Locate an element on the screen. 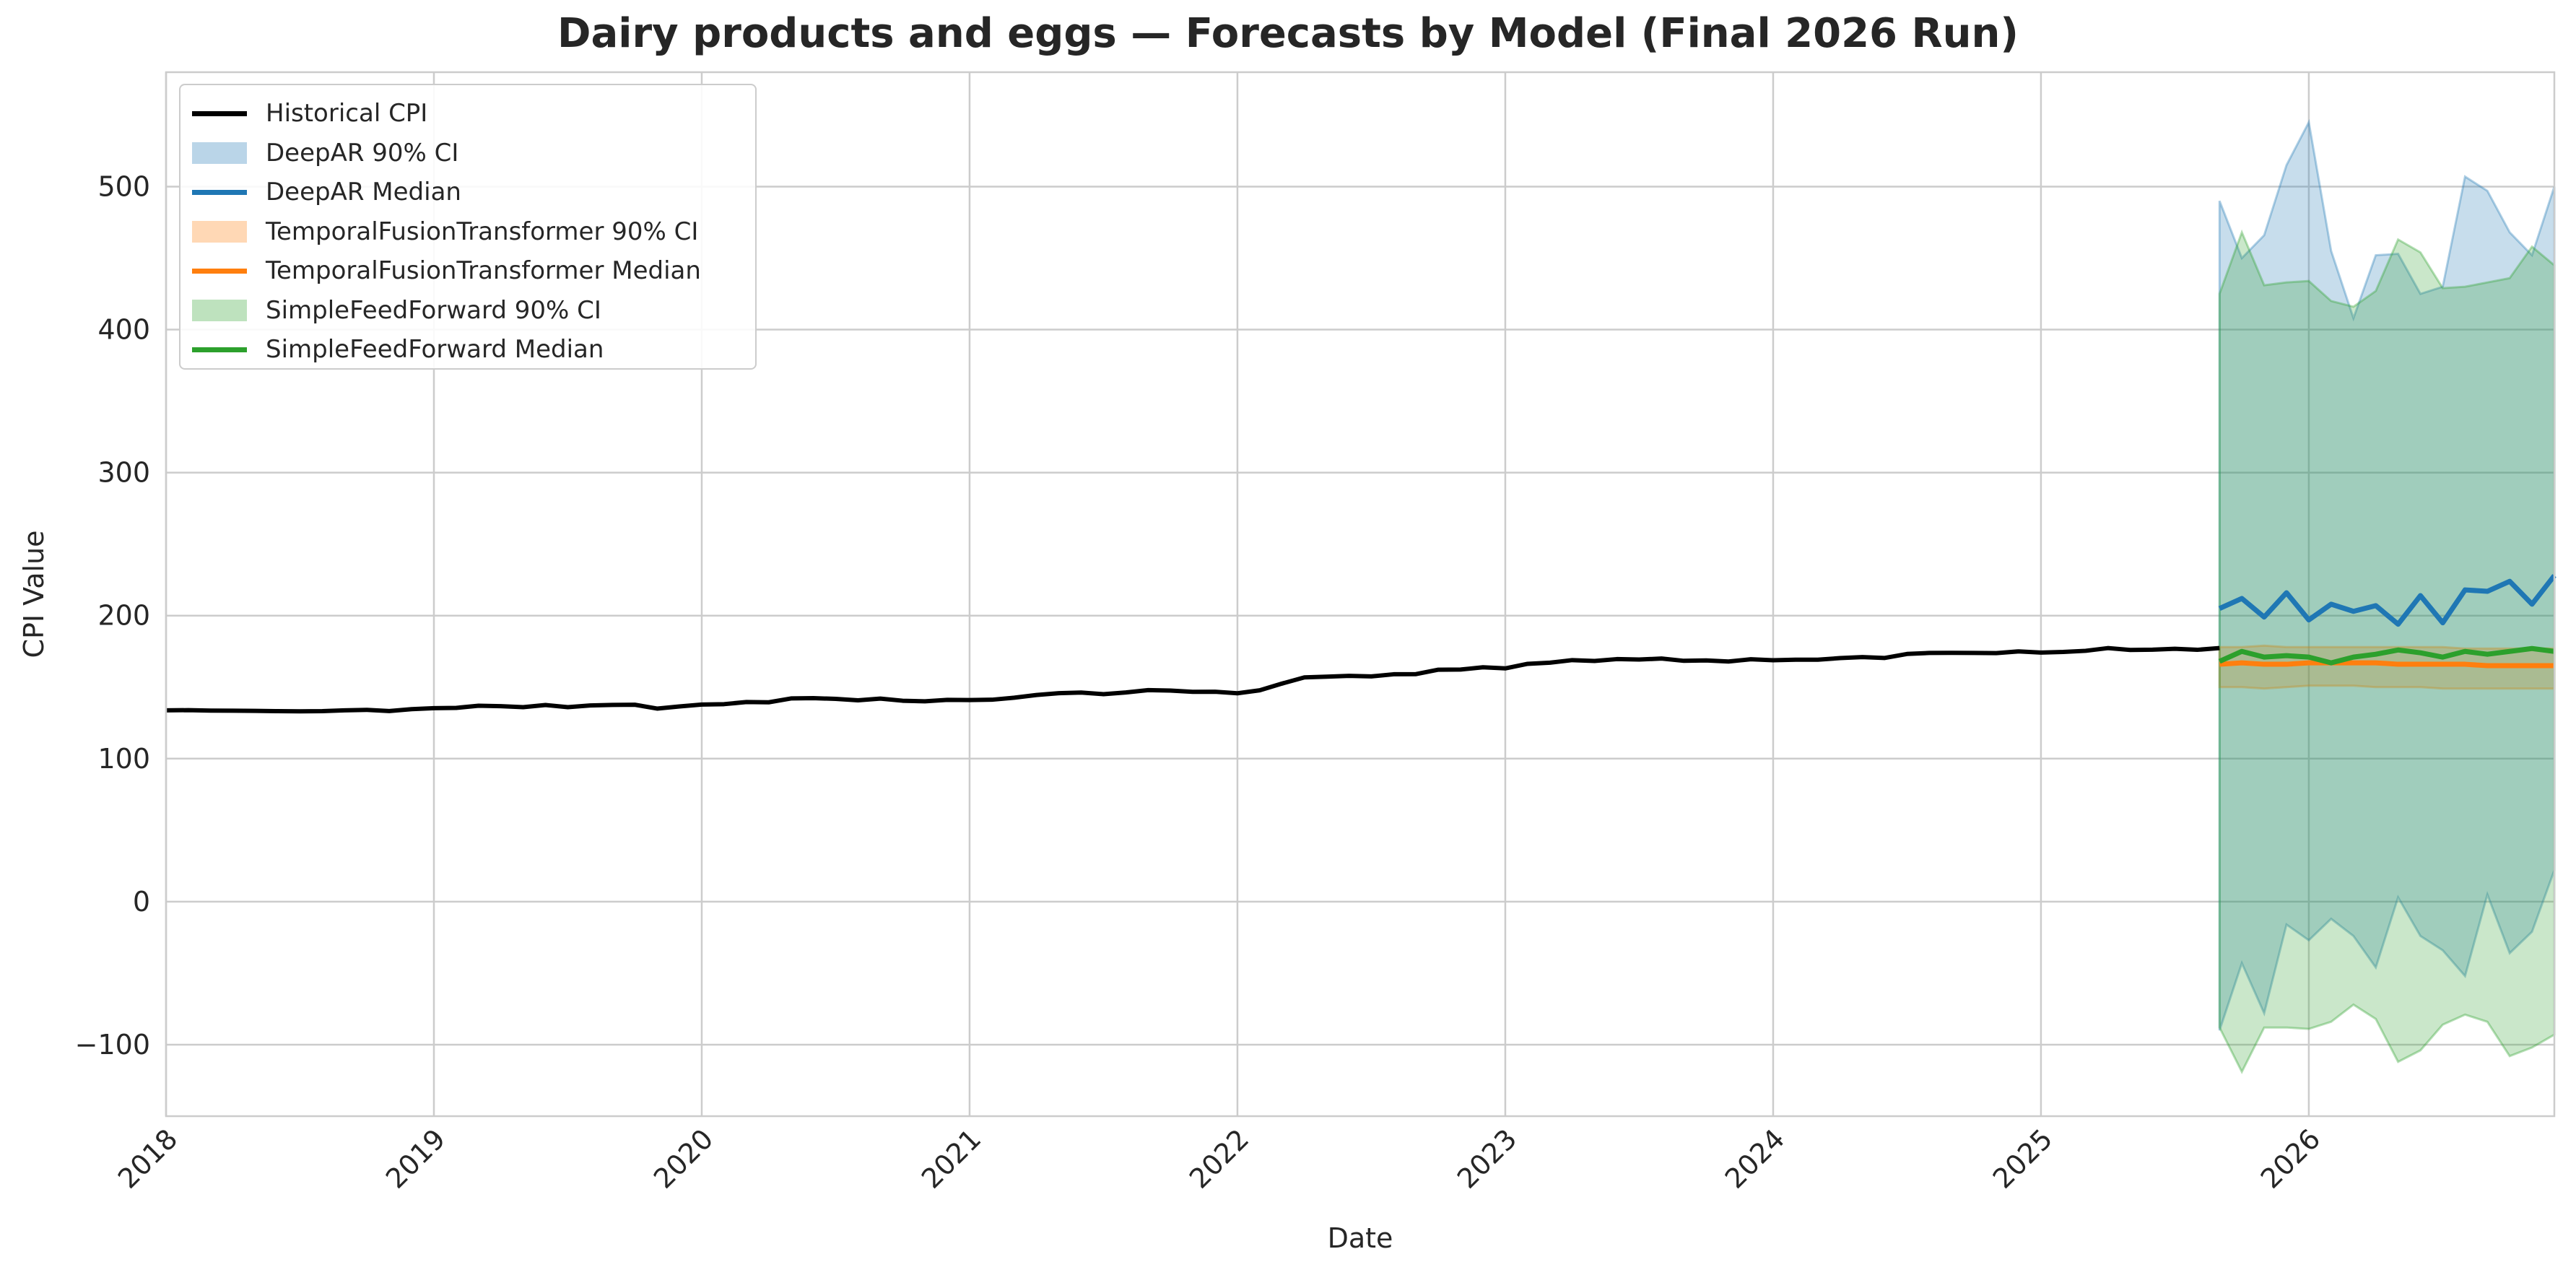 This screenshot has width=2576, height=1275. y-tick-label: 400 is located at coordinates (123, 330).